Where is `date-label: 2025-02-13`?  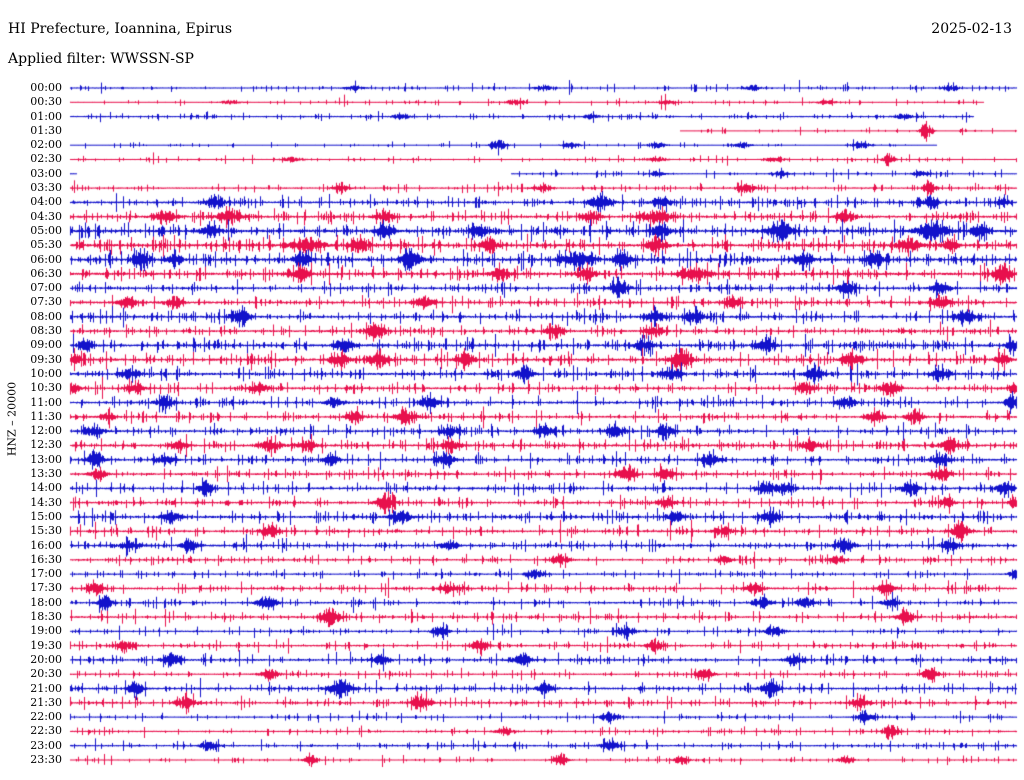
date-label: 2025-02-13 is located at coordinates (971, 29).